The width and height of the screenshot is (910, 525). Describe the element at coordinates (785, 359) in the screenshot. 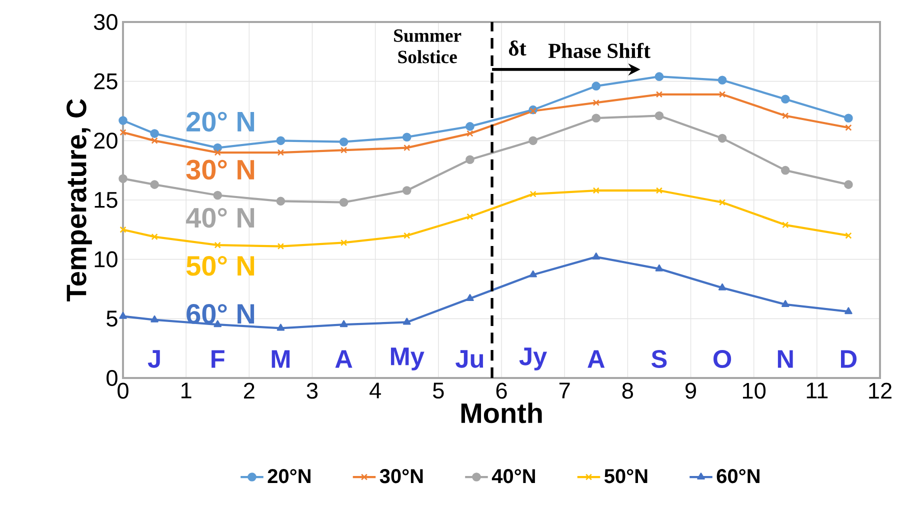

I see `annotation: N` at that location.